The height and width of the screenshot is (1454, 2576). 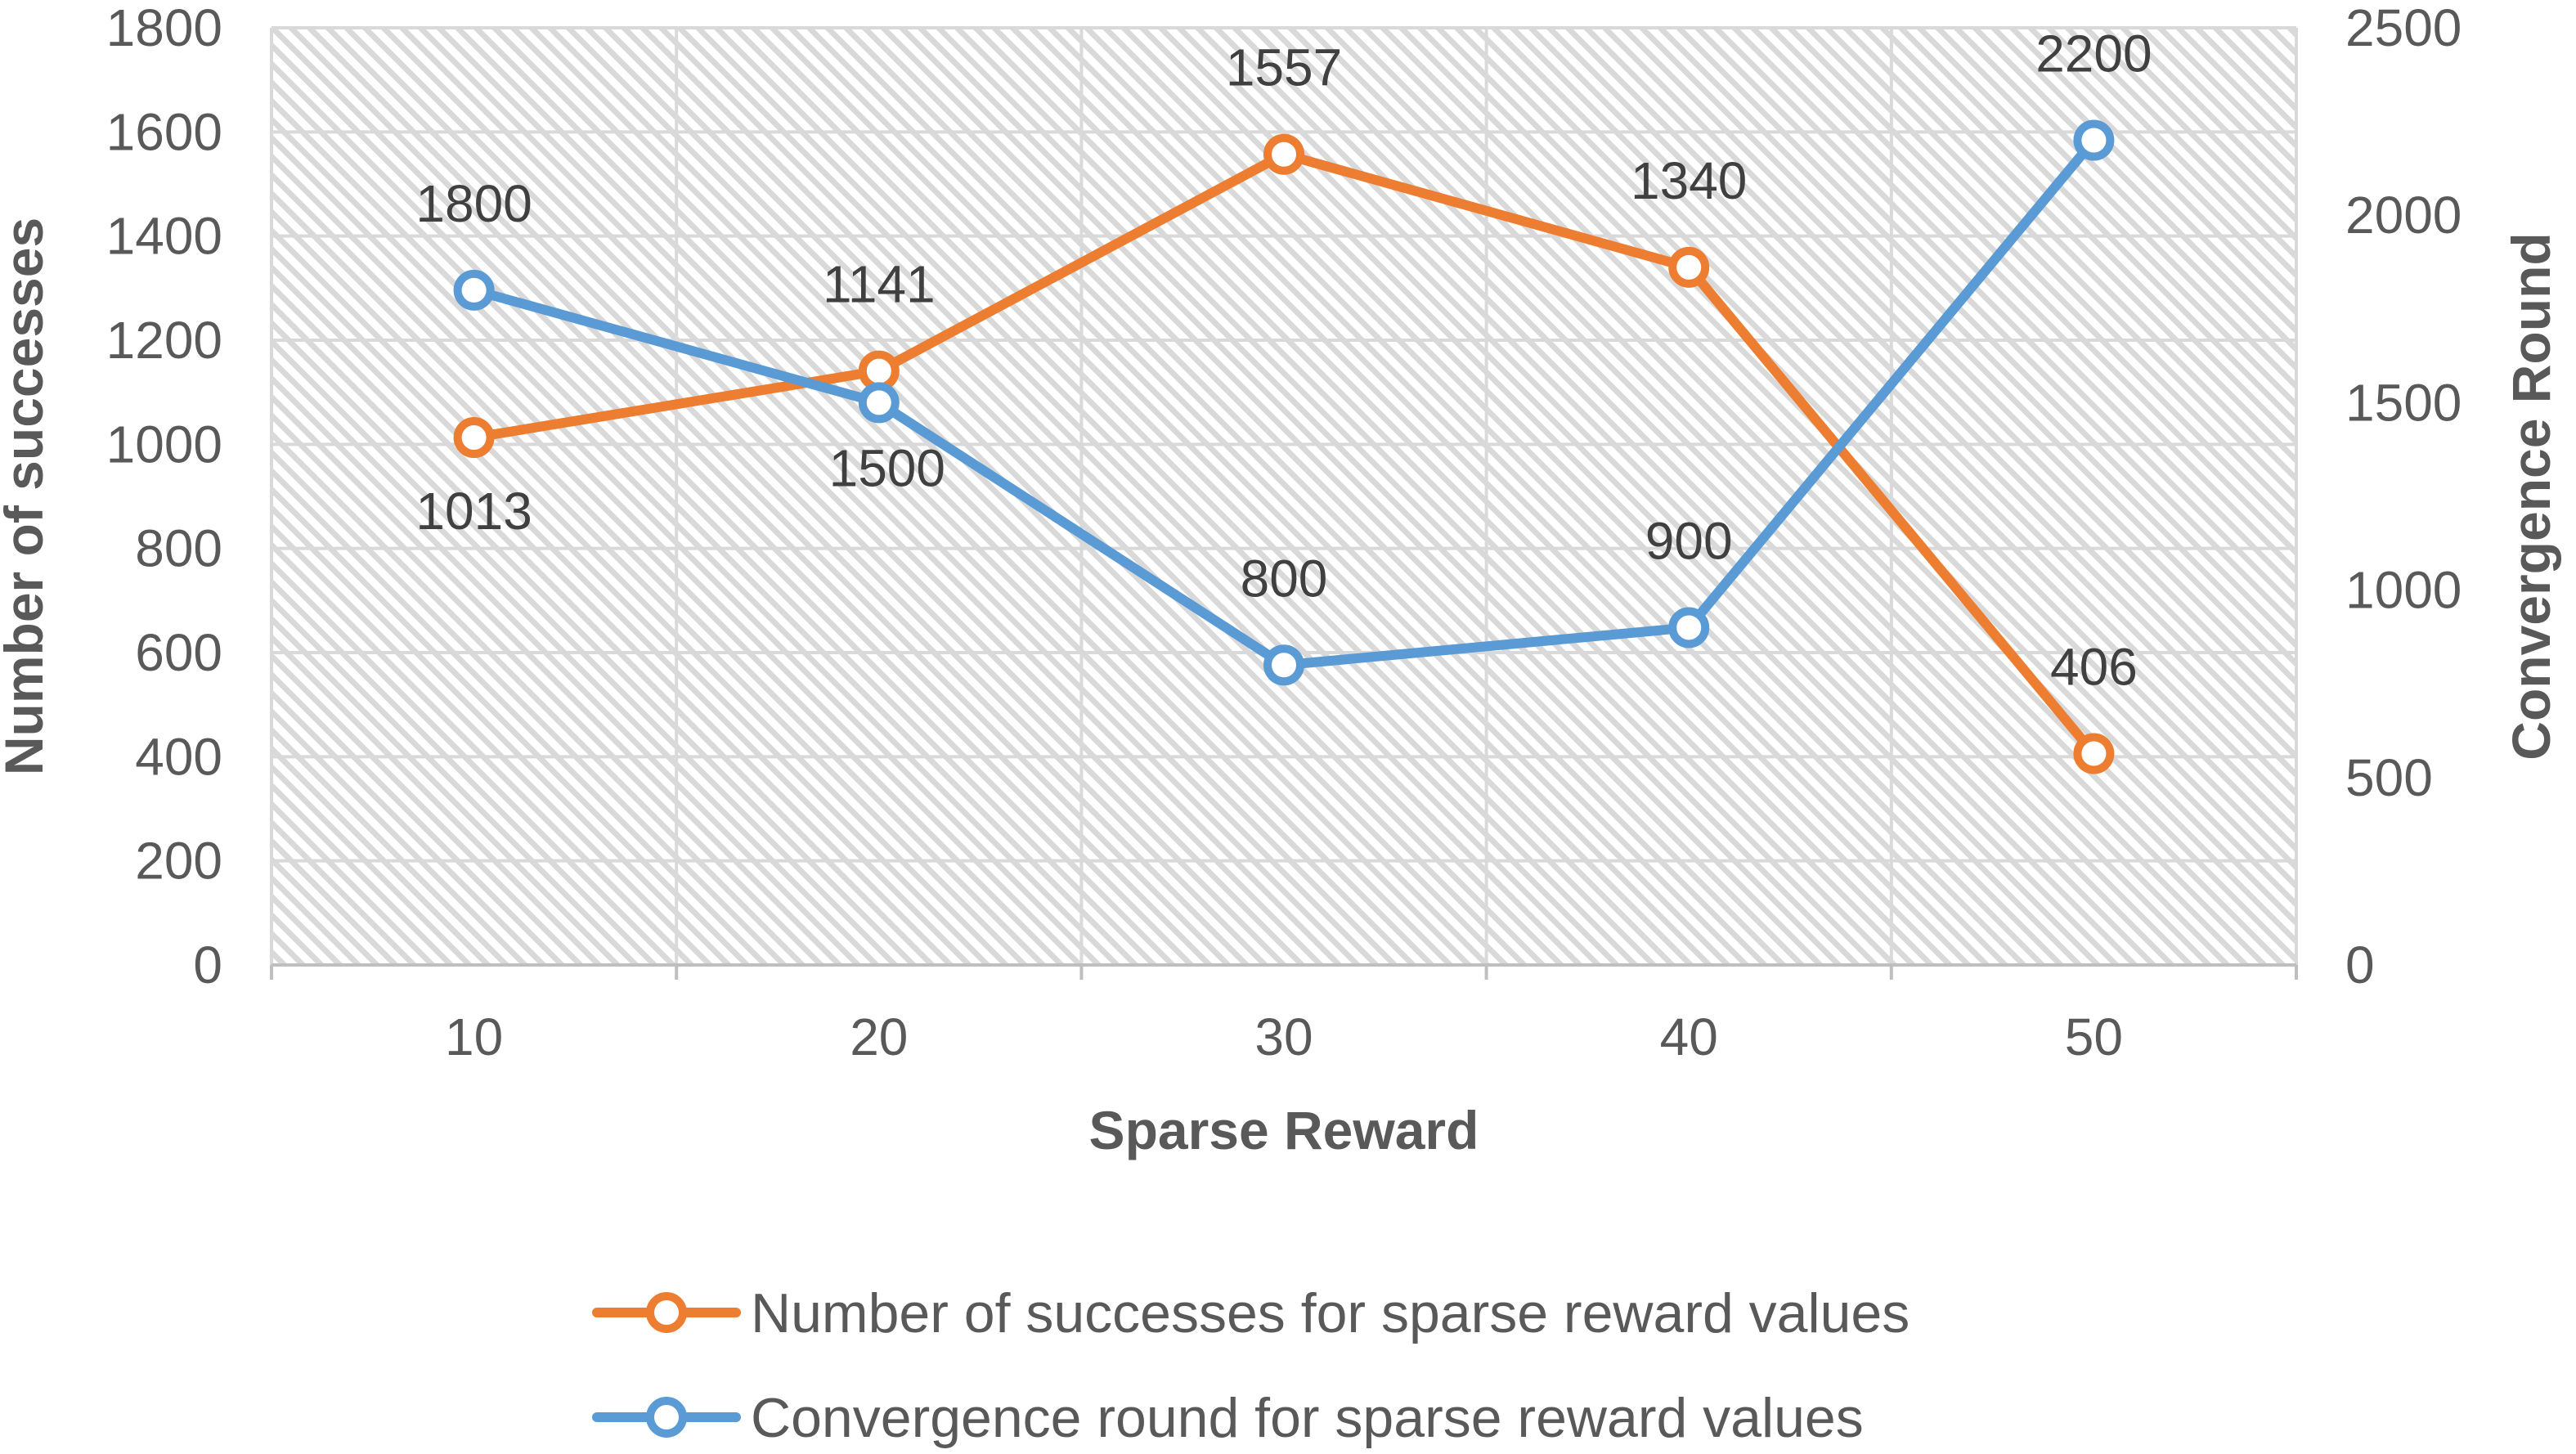 I want to click on data-label: 800, so click(x=1285, y=578).